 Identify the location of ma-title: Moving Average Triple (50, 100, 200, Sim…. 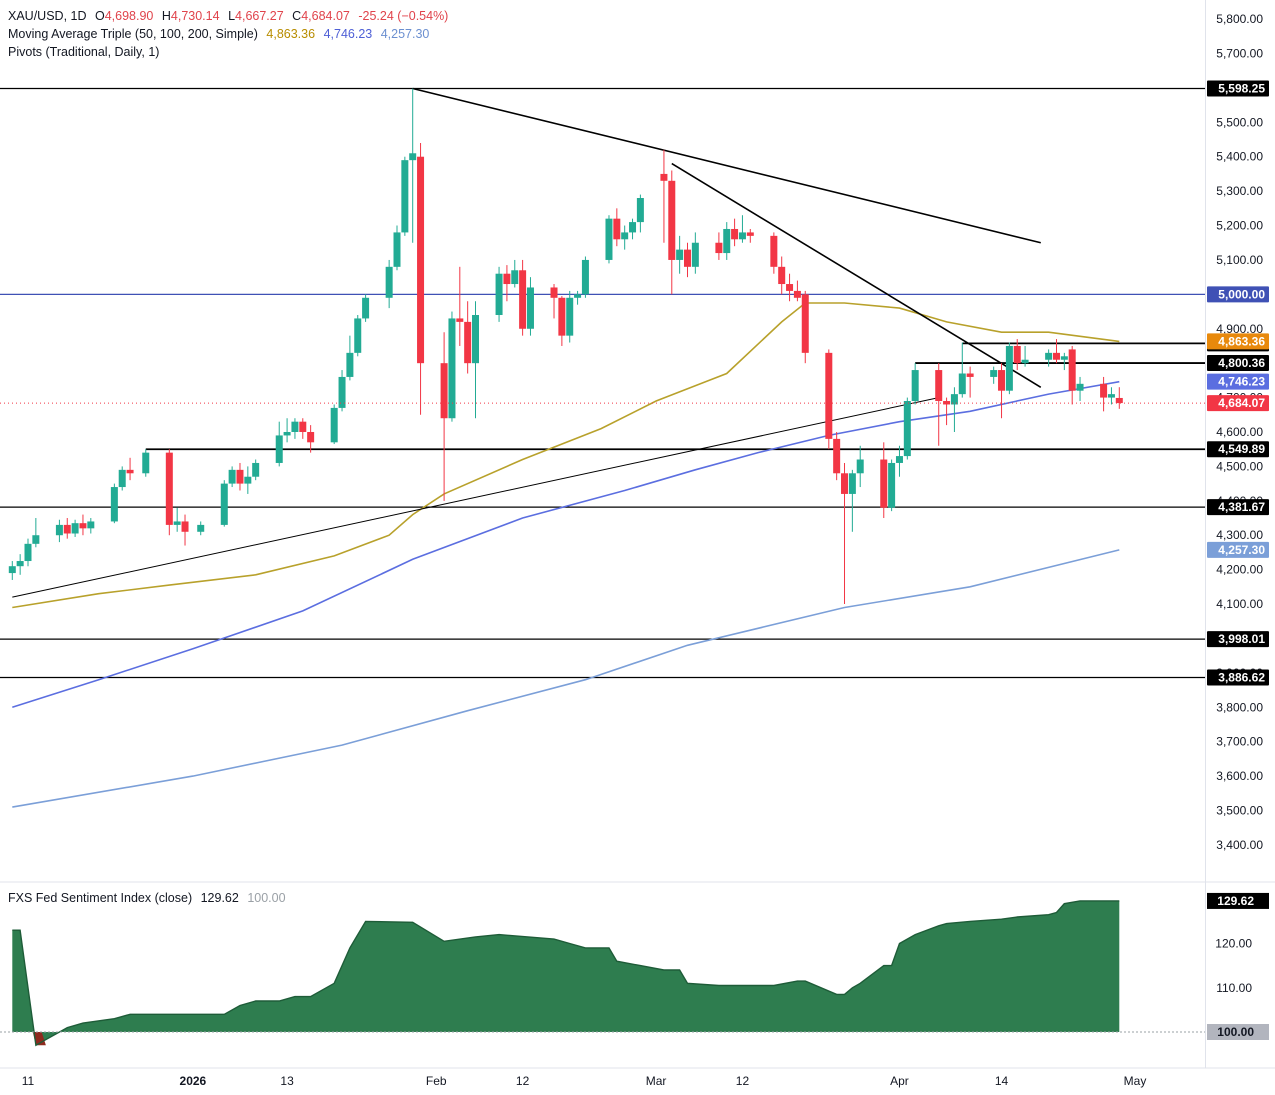
(133, 34).